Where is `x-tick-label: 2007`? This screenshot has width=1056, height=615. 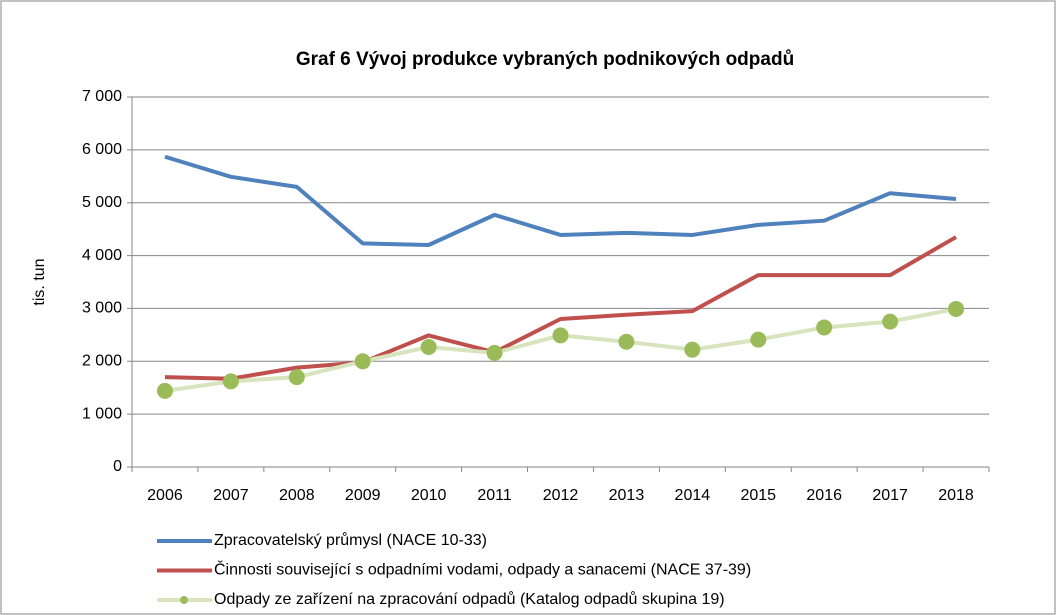 x-tick-label: 2007 is located at coordinates (231, 495).